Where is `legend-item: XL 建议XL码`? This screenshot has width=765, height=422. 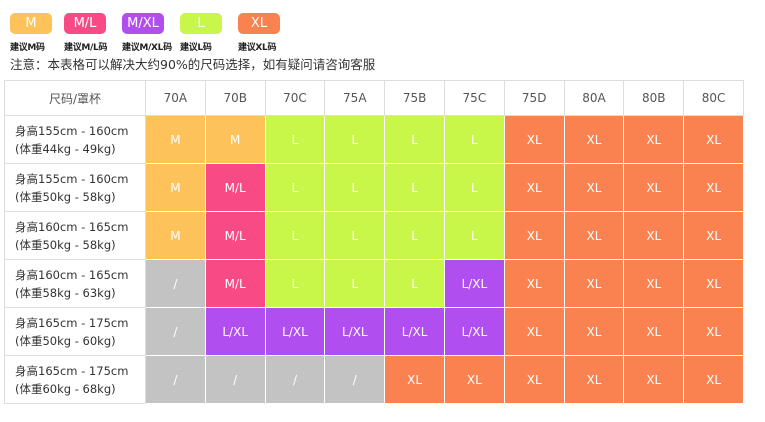 legend-item: XL 建议XL码 is located at coordinates (266, 33).